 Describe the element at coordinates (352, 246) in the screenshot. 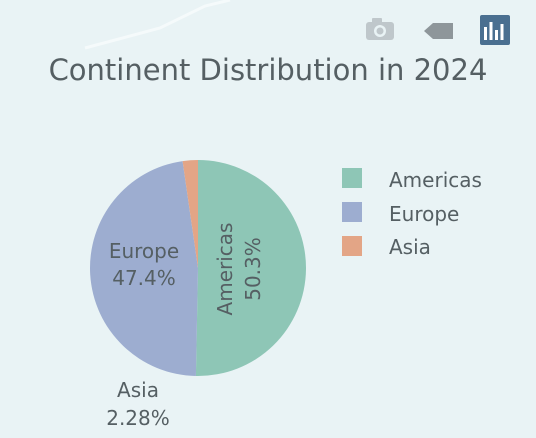

I see `legend-swatch-asia` at that location.